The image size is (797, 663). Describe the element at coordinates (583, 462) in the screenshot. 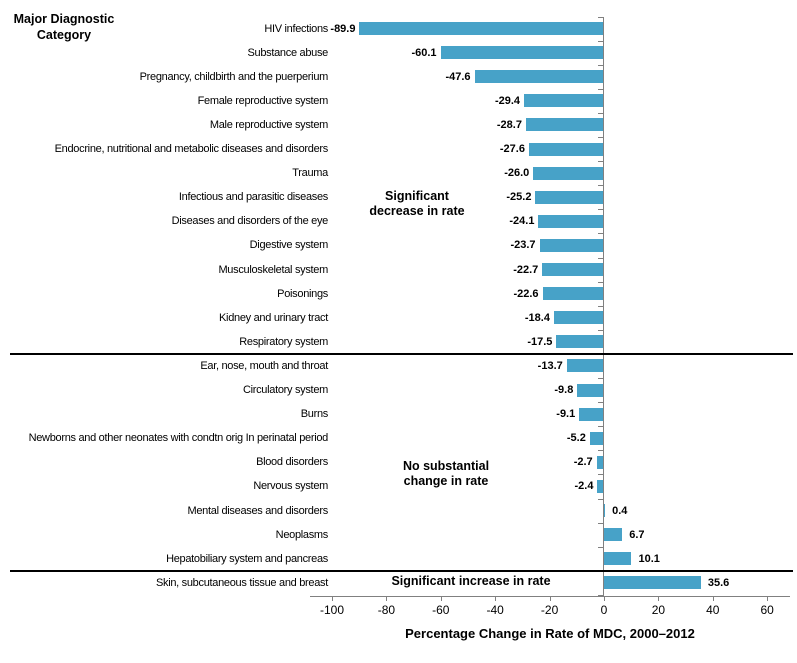

I see `value-label: -2.7` at that location.